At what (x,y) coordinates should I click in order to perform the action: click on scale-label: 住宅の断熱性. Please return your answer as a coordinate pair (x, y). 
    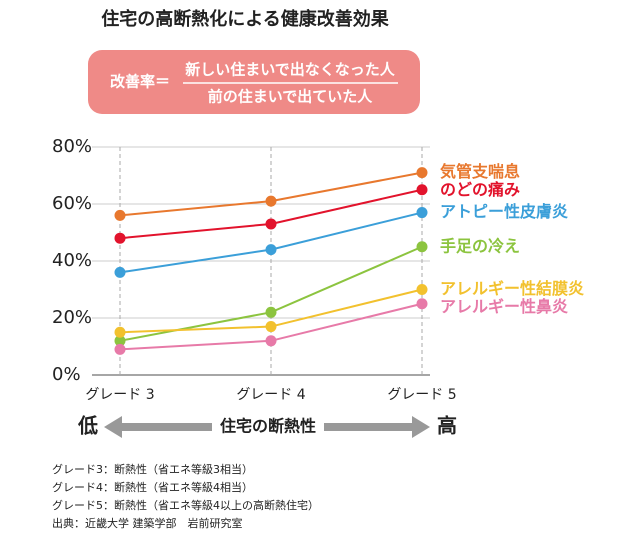
    Looking at the image, I should click on (268, 426).